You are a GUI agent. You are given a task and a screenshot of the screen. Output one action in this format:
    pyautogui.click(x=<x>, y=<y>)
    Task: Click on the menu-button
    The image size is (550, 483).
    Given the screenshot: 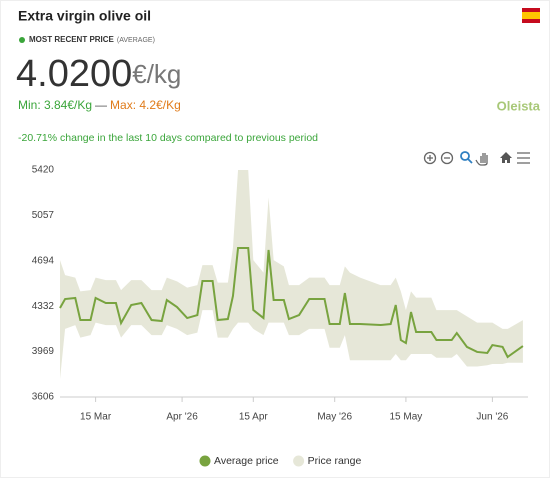 What is the action you would take?
    pyautogui.click(x=523, y=158)
    